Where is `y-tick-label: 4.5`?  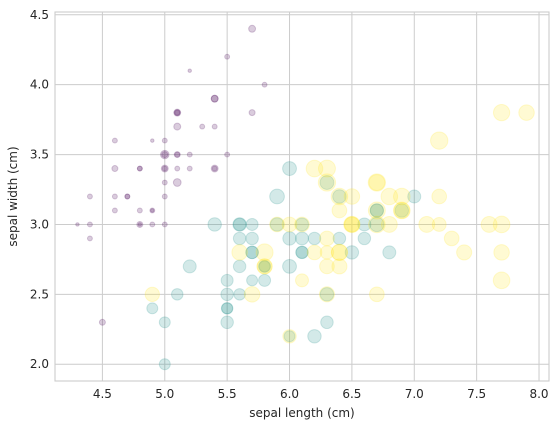 y-tick-label: 4.5 is located at coordinates (39, 15).